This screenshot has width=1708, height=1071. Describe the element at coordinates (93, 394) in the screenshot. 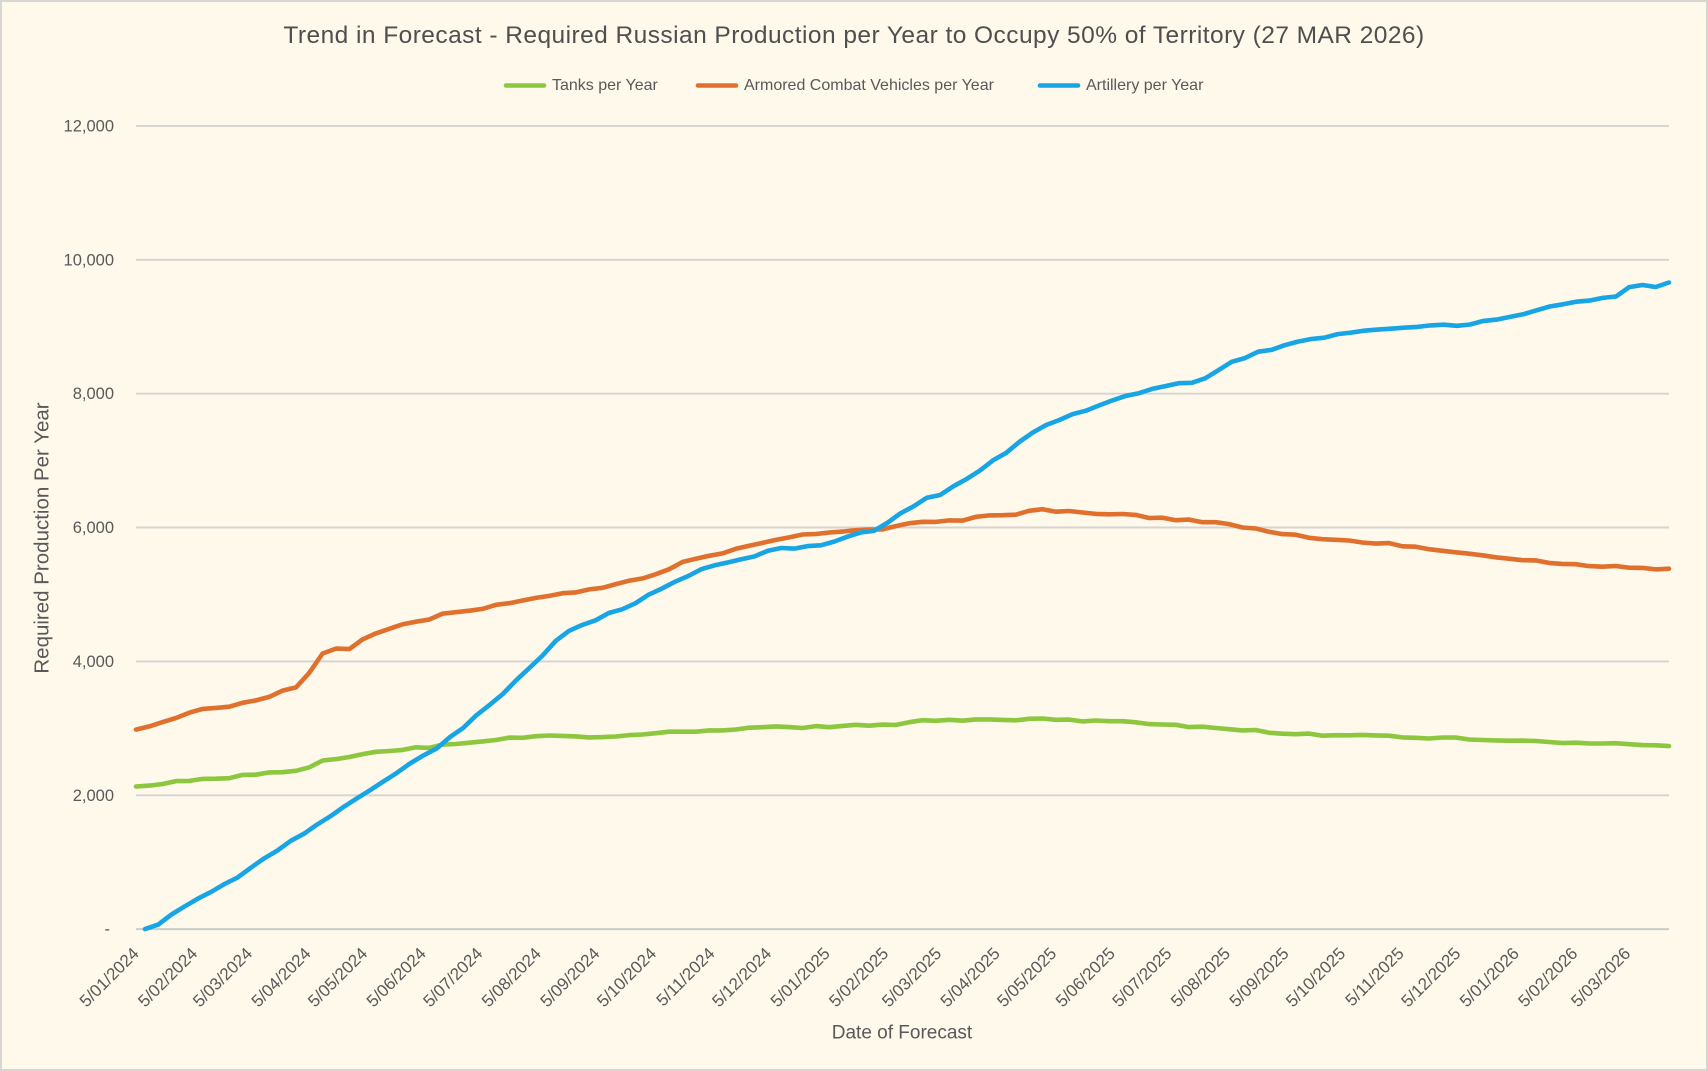

I see `svg-text: 8,000` at that location.